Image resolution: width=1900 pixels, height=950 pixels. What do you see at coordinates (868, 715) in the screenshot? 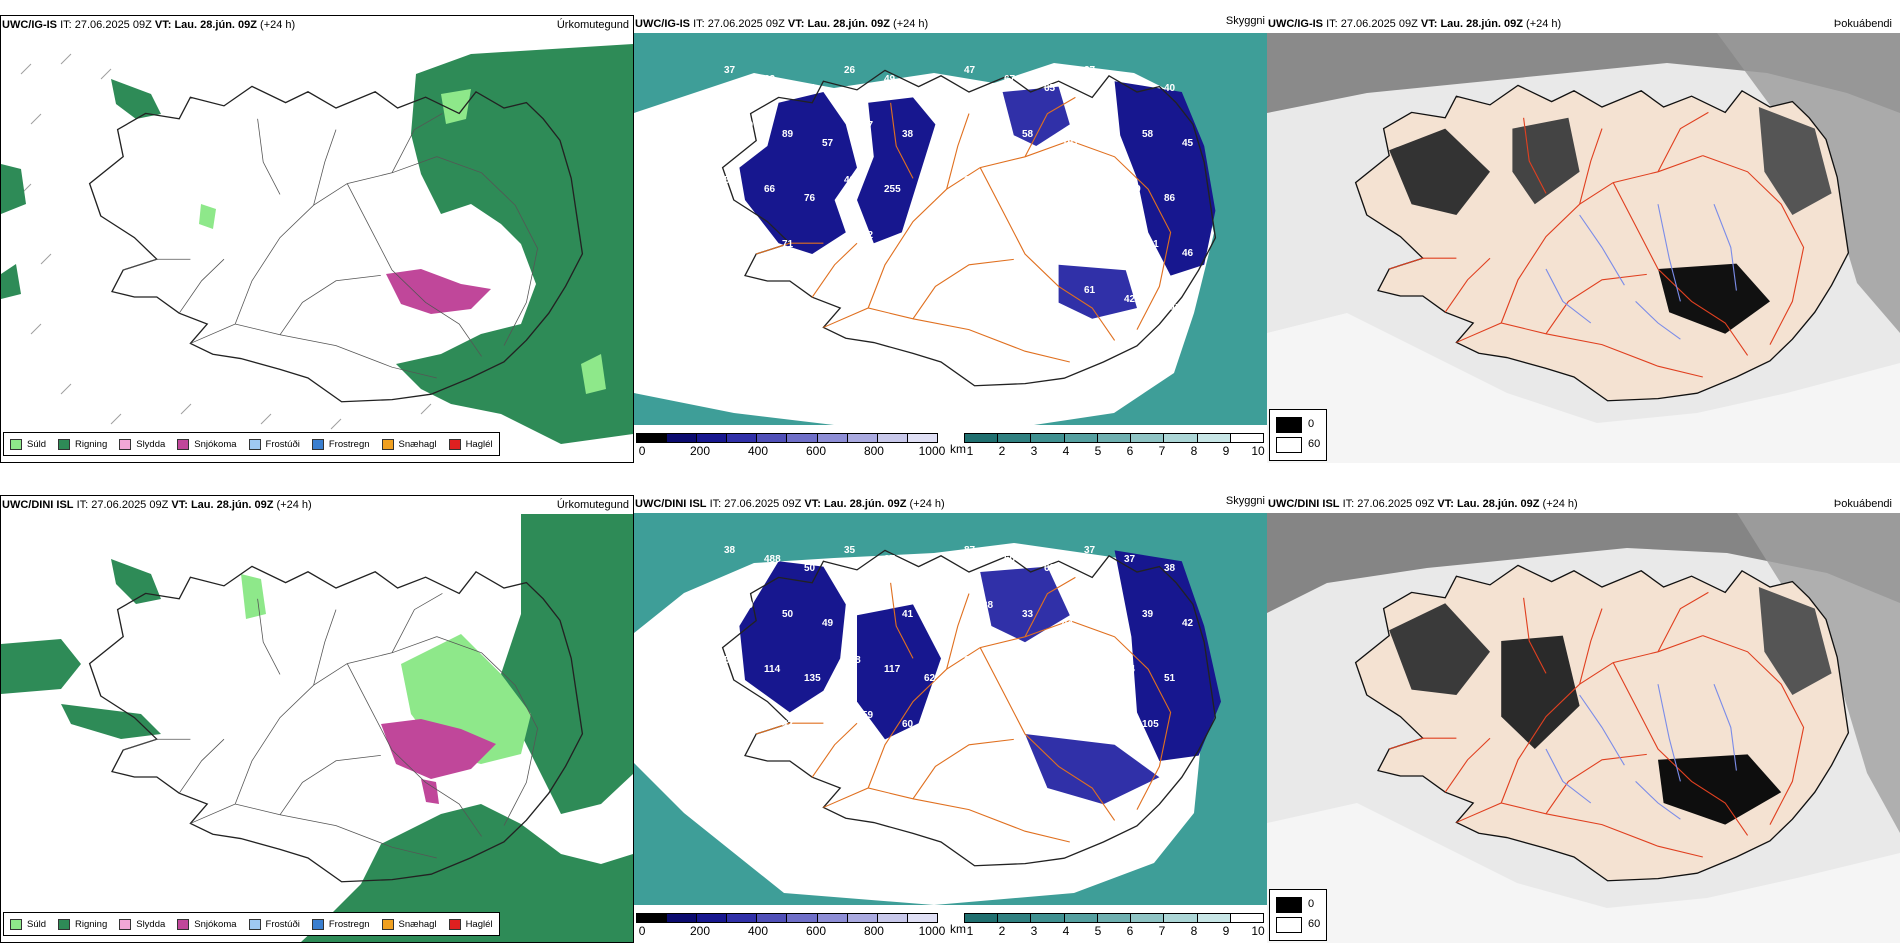
I see `cloud-base-value: 59` at bounding box center [868, 715].